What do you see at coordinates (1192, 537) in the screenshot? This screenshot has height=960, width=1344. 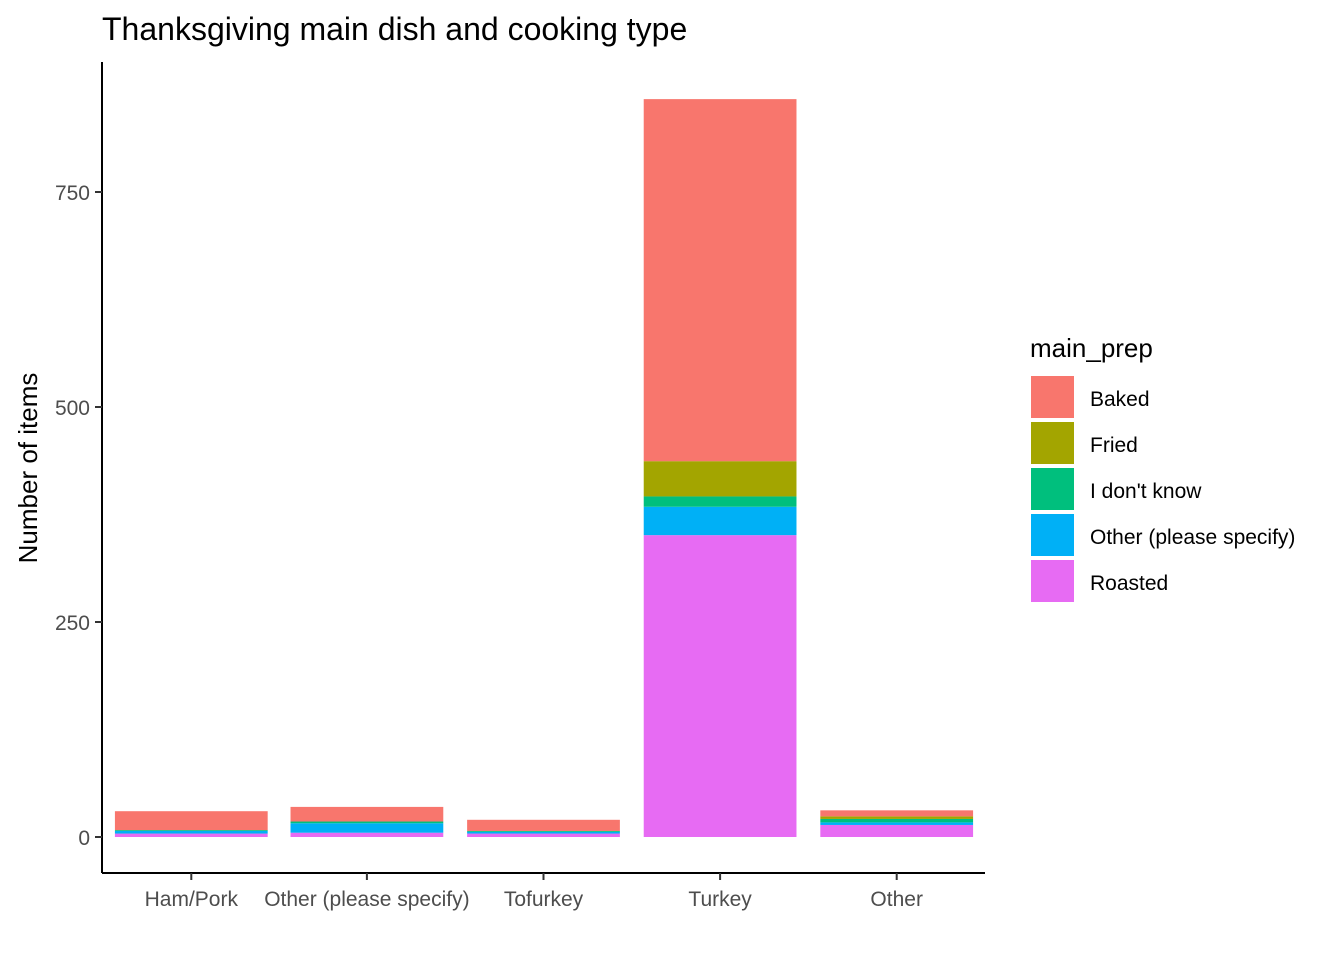 I see `legend-label: Other (please specify)` at bounding box center [1192, 537].